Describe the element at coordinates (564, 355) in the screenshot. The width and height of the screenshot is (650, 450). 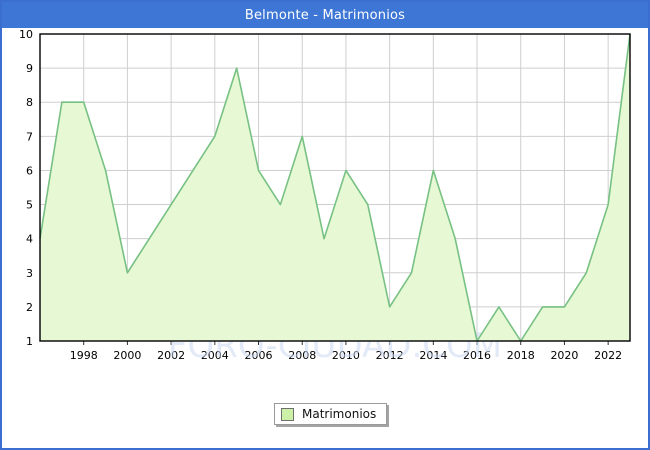
I see `x-axis-tick-label: 2020` at that location.